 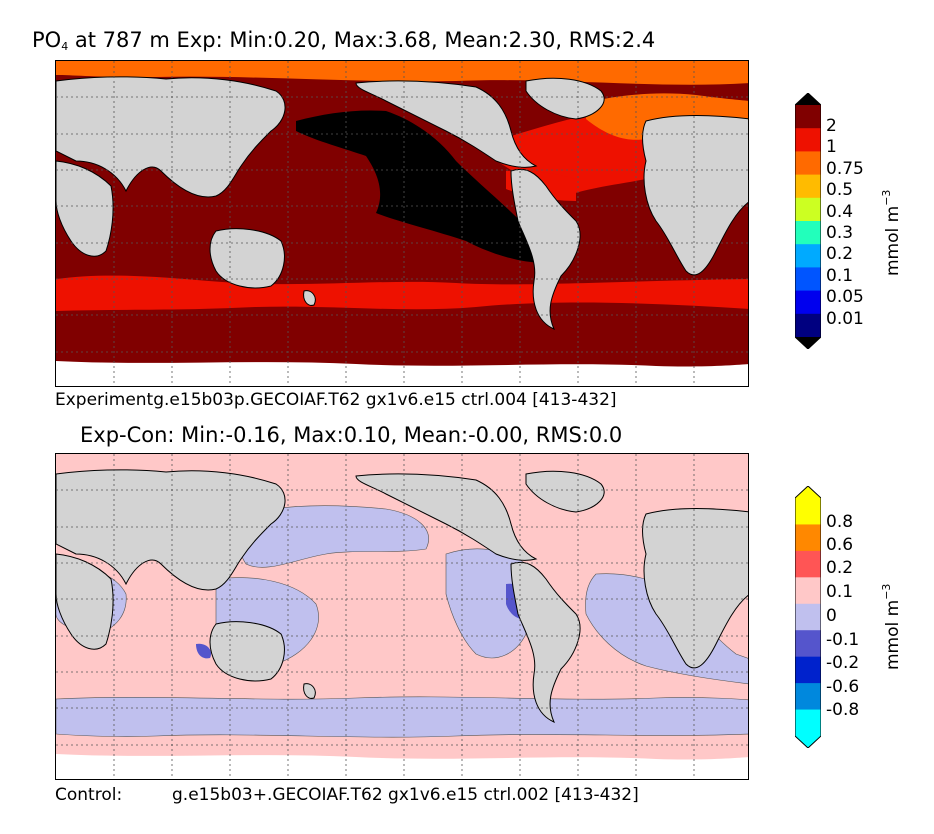 I want to click on bottom-colorbar-tick: 0, so click(x=831, y=616).